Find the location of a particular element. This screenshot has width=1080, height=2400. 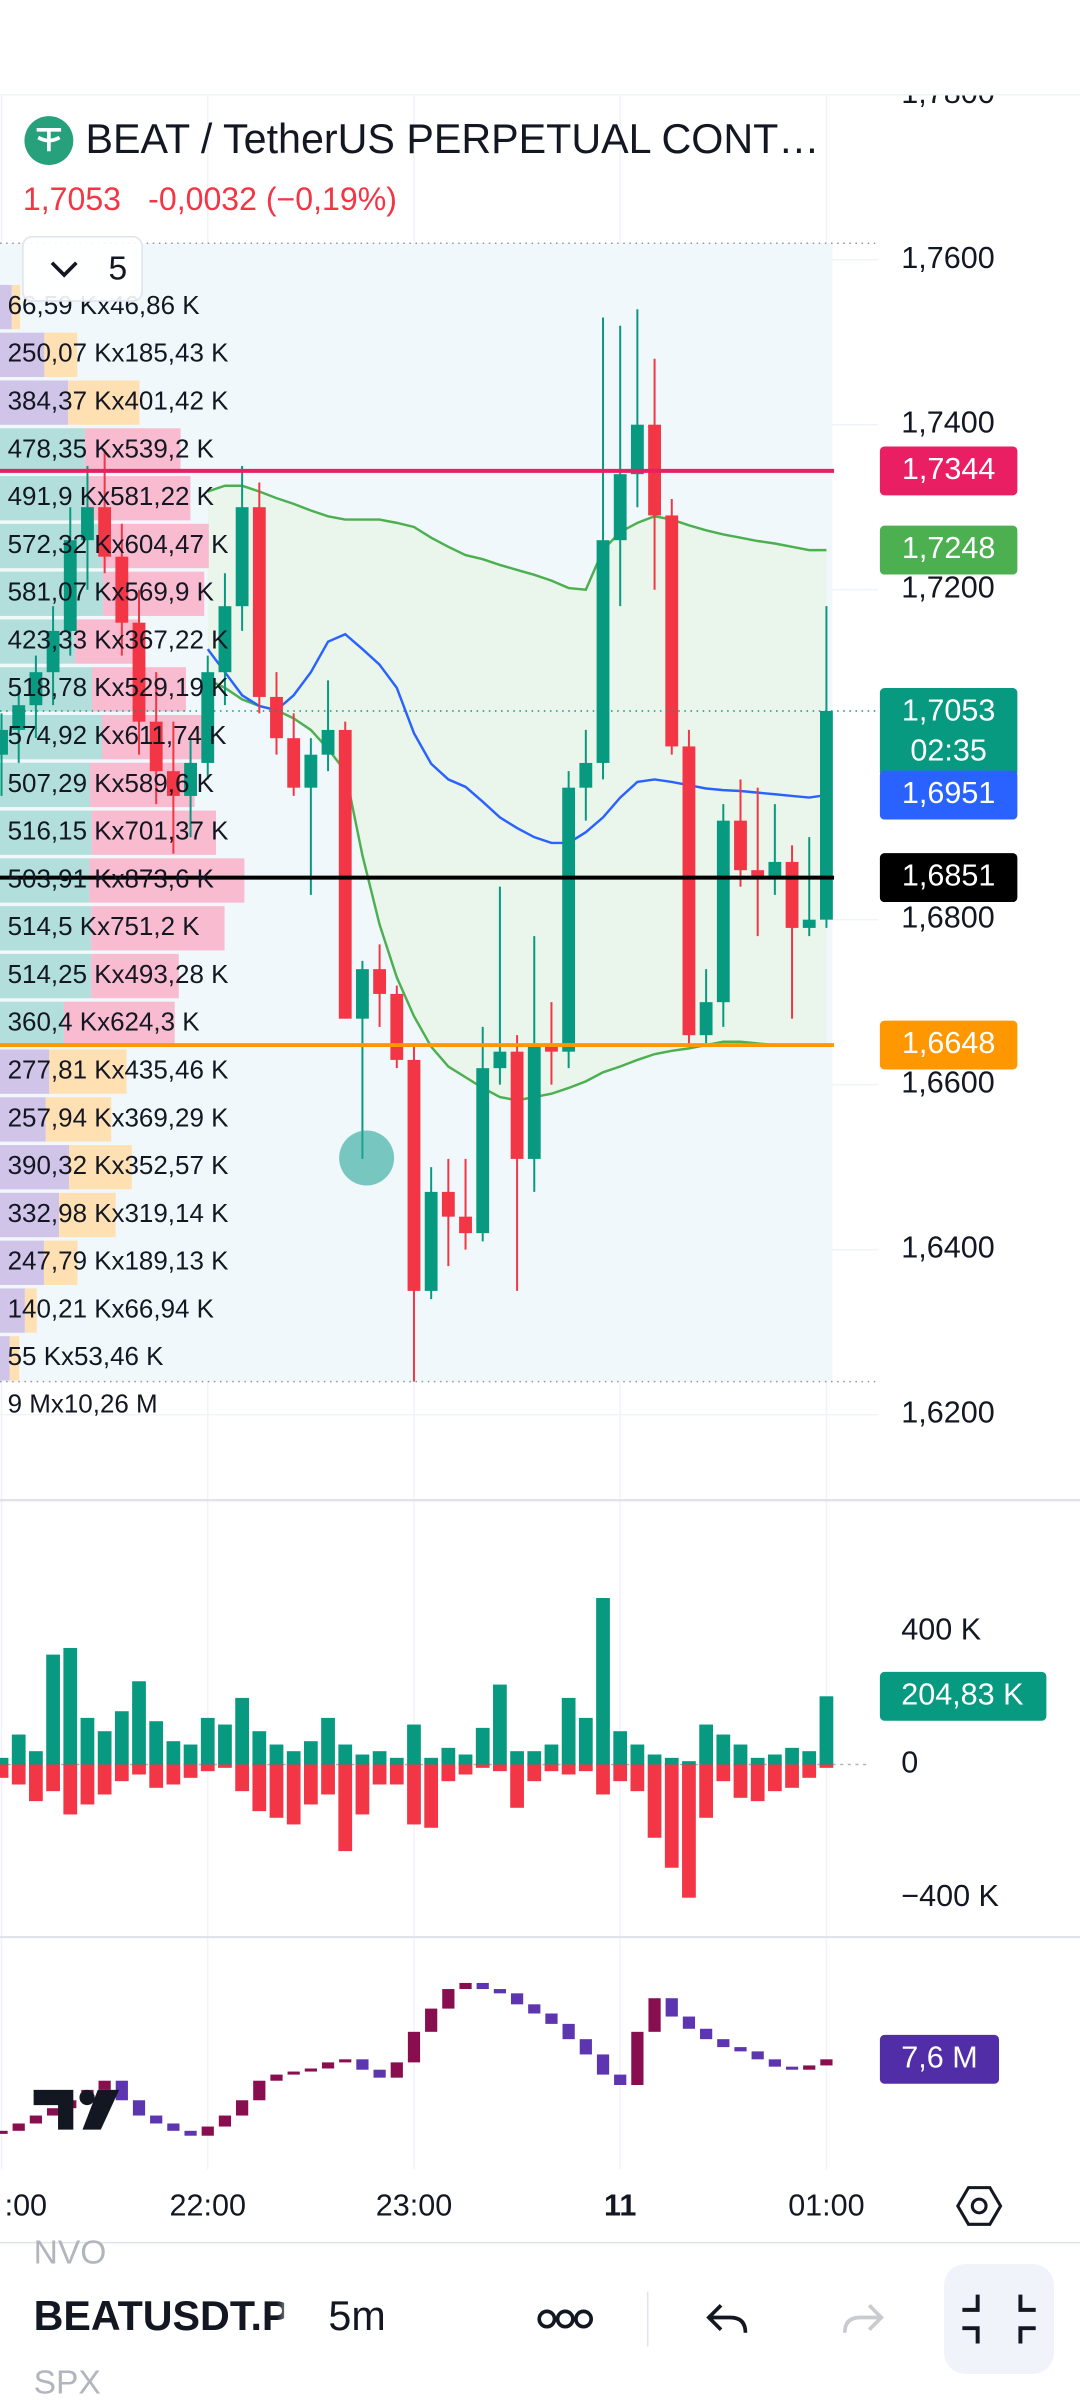

interval-picker: 5m is located at coordinates (356, 2316).